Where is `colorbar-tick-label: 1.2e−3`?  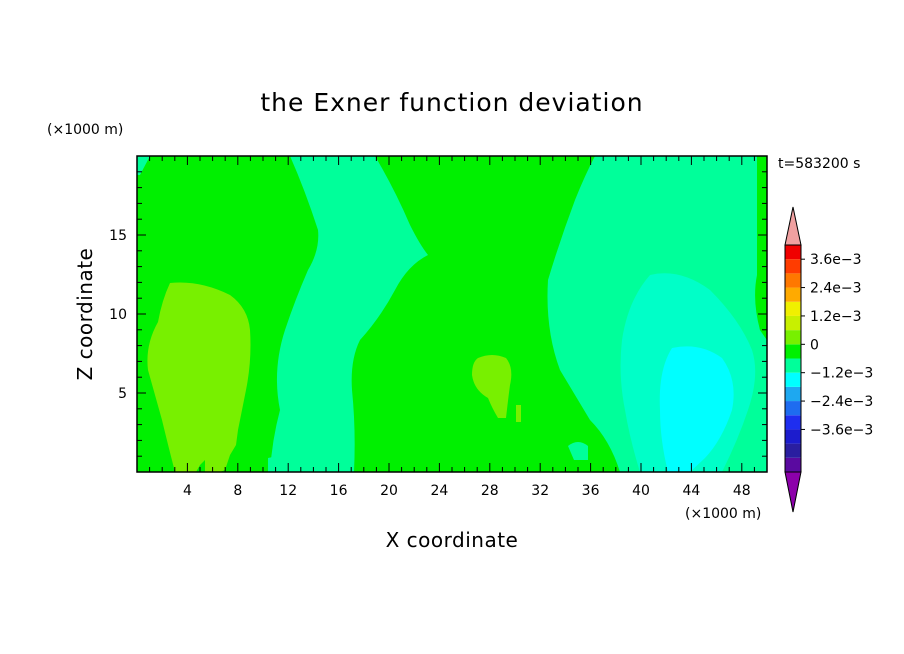 colorbar-tick-label: 1.2e−3 is located at coordinates (836, 317).